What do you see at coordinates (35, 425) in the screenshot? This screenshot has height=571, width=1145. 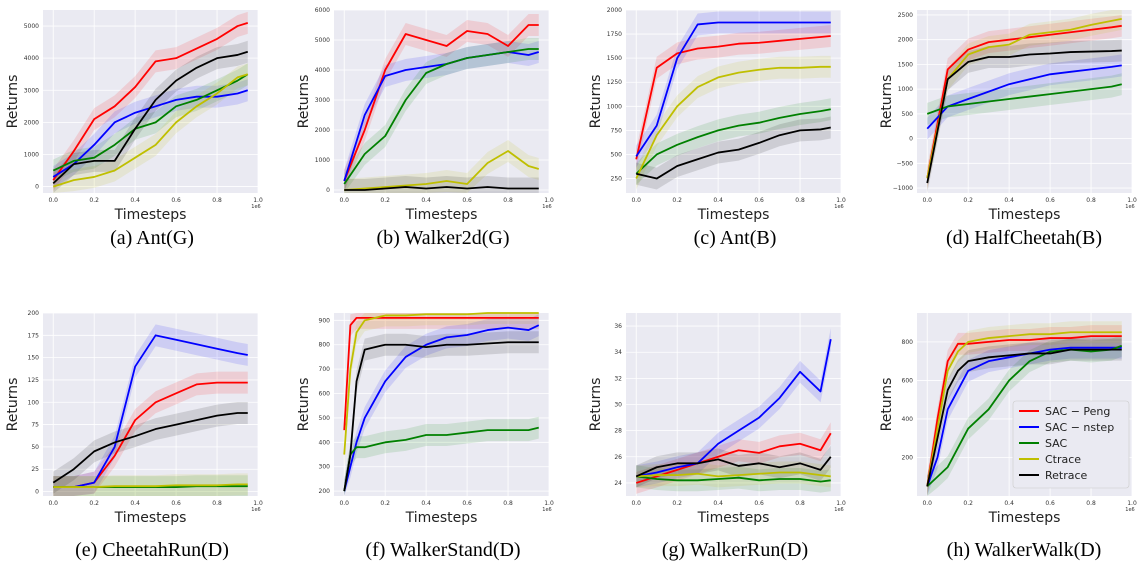 I see `y-tick-label: 75` at bounding box center [35, 425].